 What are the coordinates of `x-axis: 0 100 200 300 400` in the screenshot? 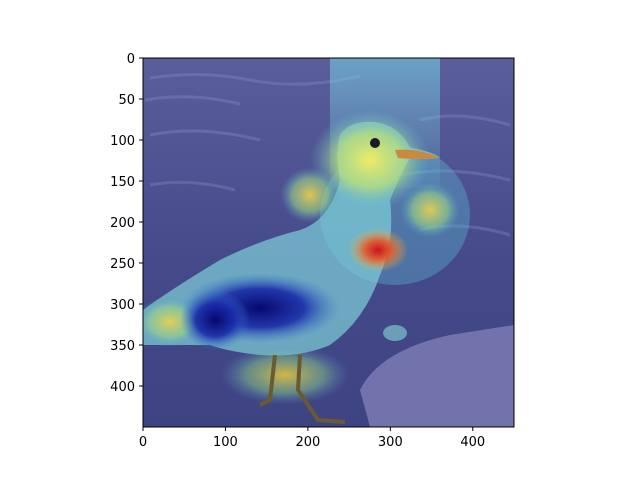 It's located at (312, 438).